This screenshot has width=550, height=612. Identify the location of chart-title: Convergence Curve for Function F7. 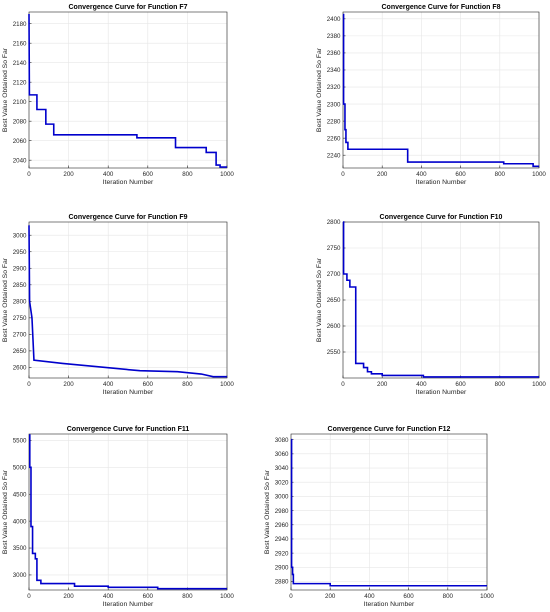
(127, 7).